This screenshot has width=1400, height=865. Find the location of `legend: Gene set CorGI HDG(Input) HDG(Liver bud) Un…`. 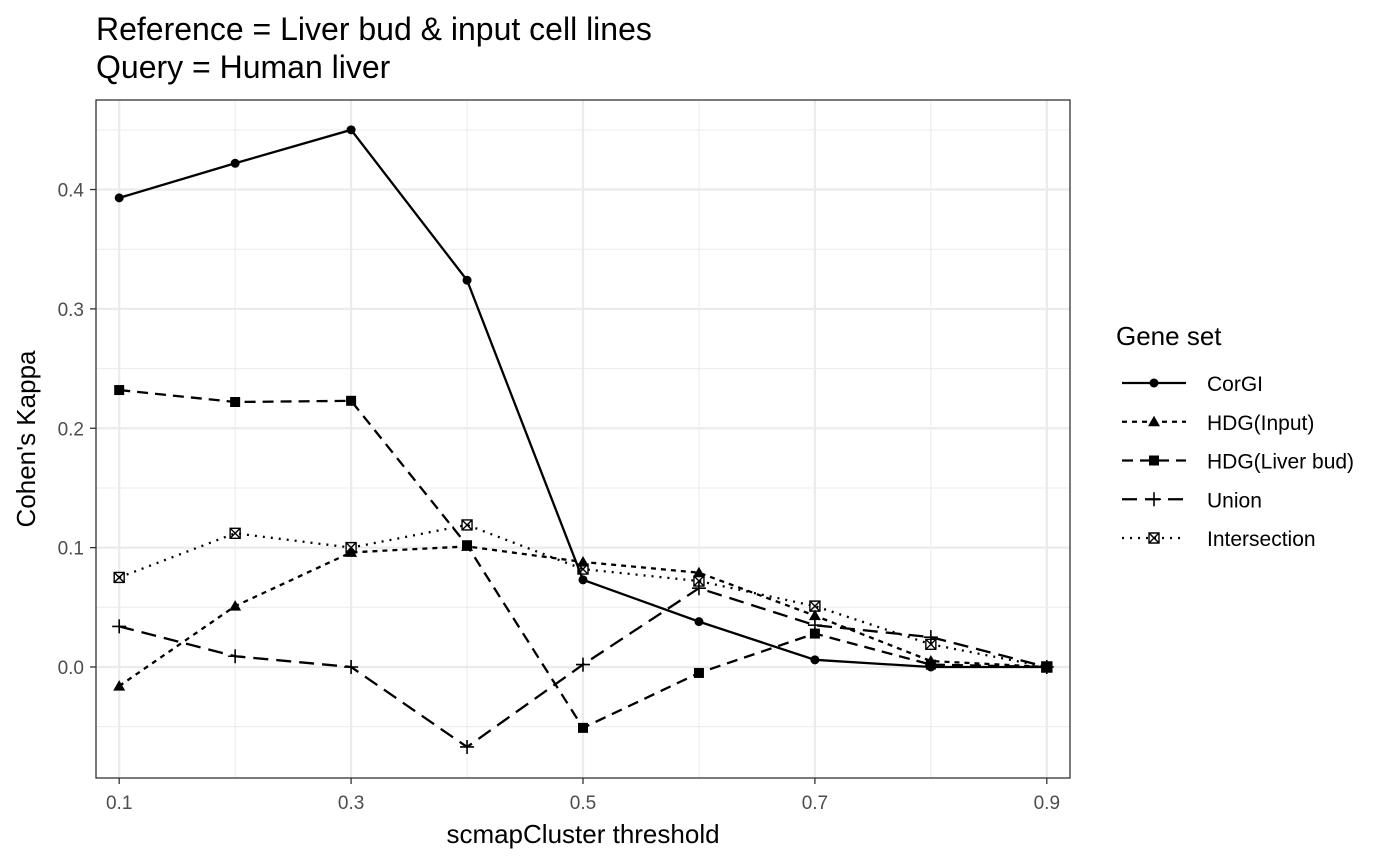

legend: Gene set CorGI HDG(Input) HDG(Liver bud) Un… is located at coordinates (1235, 436).